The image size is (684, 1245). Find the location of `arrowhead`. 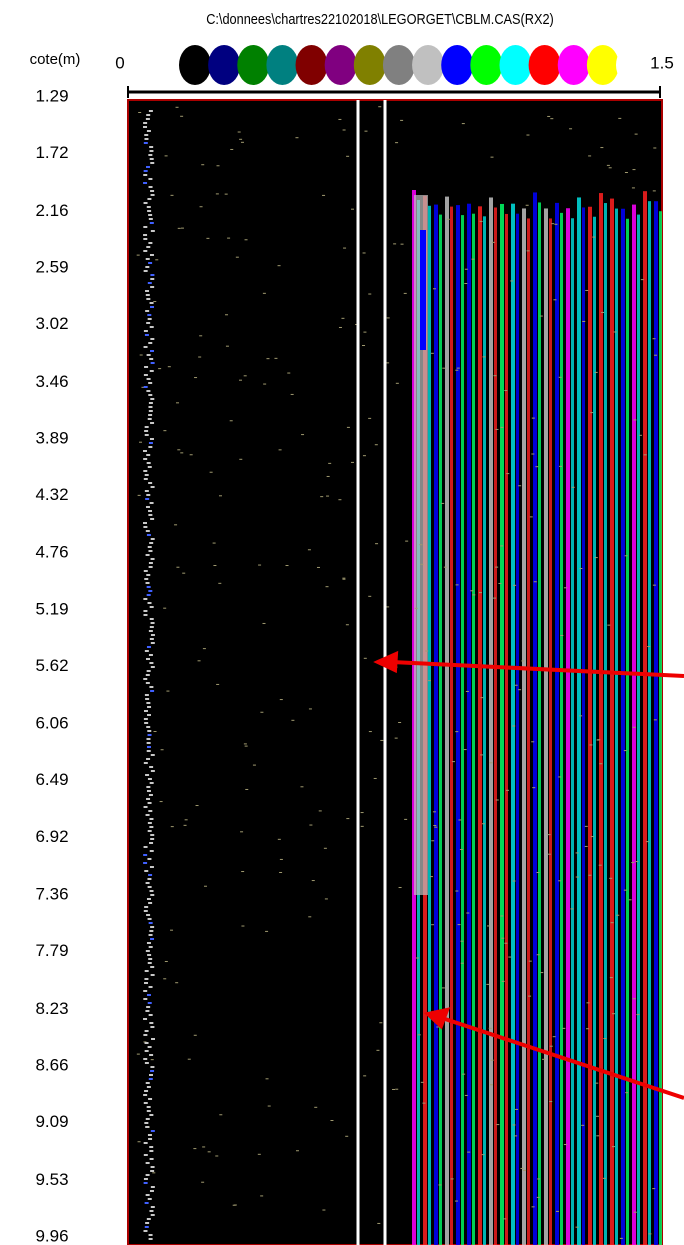

arrowhead is located at coordinates (386, 662).